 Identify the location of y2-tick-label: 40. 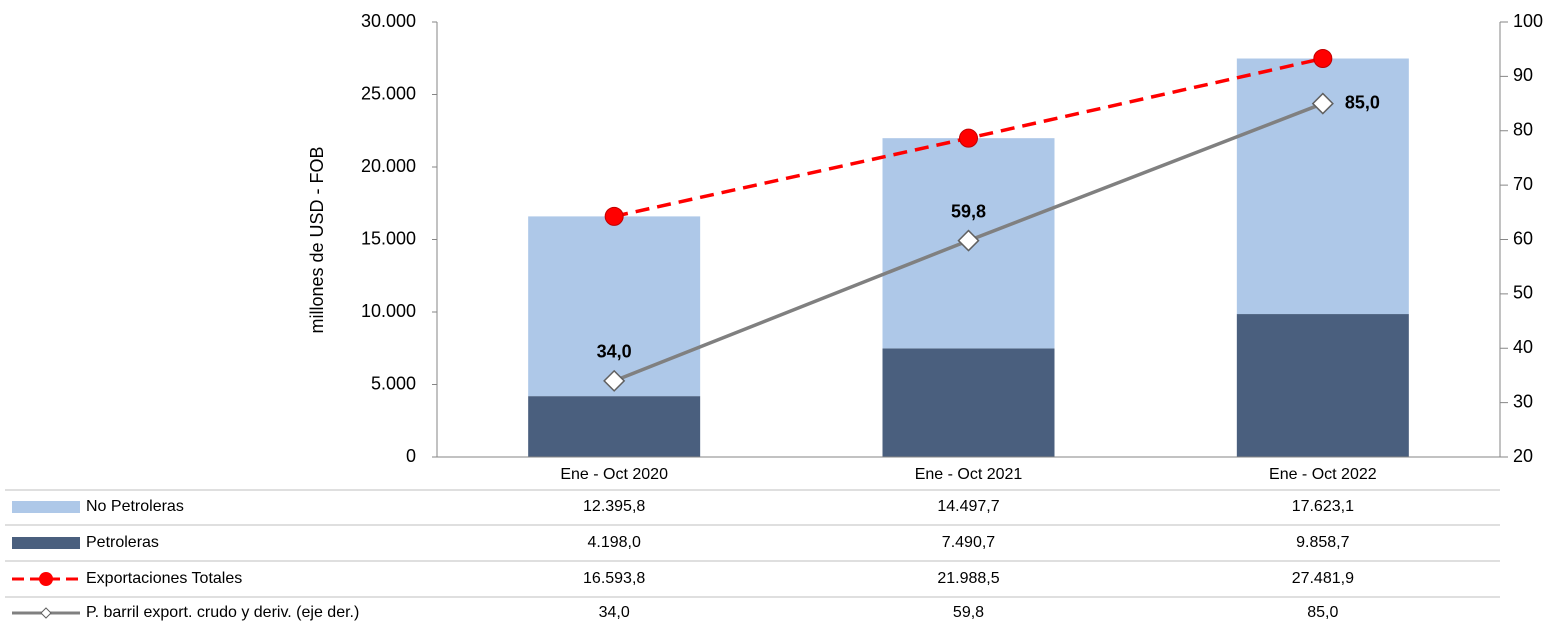
(1523, 347).